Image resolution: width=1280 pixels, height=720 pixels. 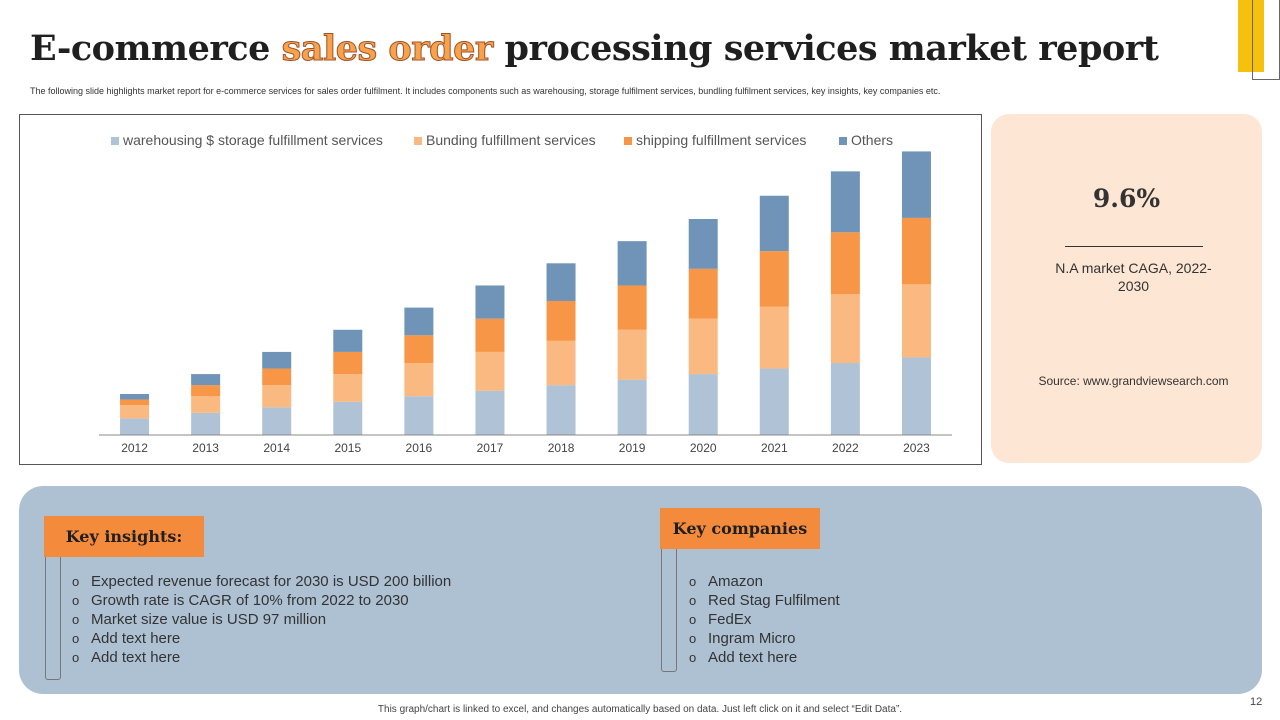 What do you see at coordinates (53, 618) in the screenshot?
I see `insights-bracket` at bounding box center [53, 618].